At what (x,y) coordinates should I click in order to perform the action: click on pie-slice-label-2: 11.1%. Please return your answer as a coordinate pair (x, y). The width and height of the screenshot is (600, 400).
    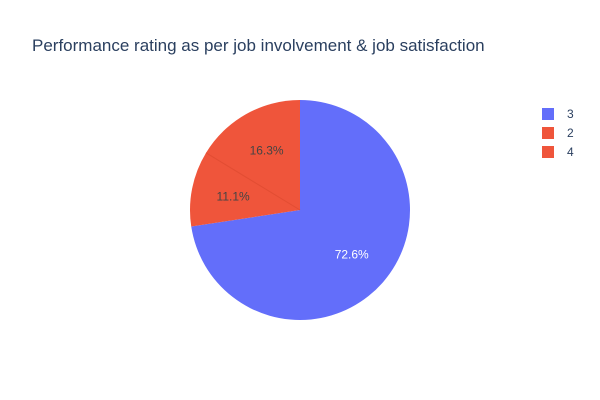
    Looking at the image, I should click on (233, 197).